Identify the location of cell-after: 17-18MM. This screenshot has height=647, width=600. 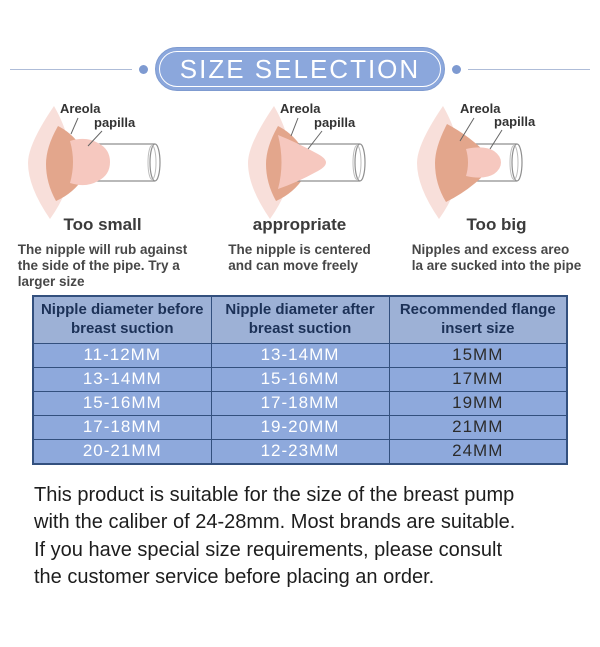
(300, 403).